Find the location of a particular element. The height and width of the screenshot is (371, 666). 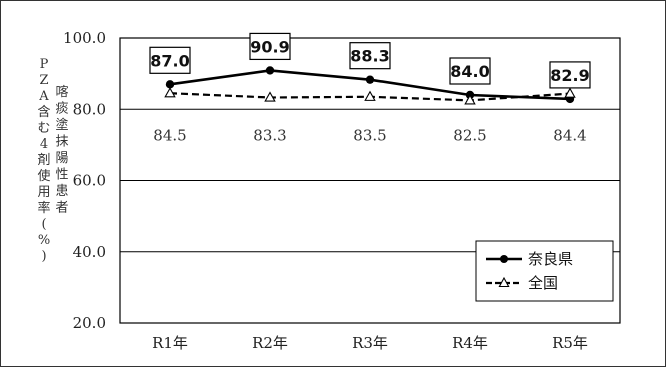

data-label-national: 84.4 is located at coordinates (569, 135).